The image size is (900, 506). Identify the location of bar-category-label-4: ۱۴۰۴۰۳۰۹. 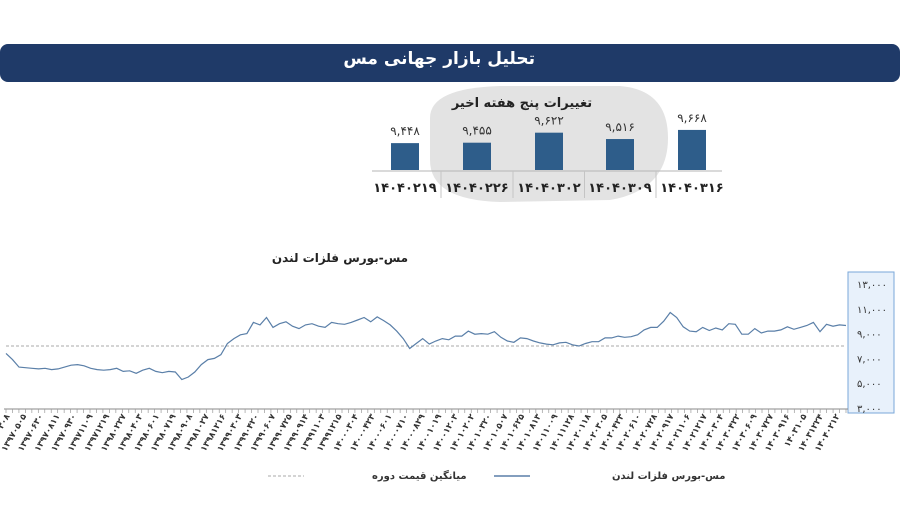
(620, 188).